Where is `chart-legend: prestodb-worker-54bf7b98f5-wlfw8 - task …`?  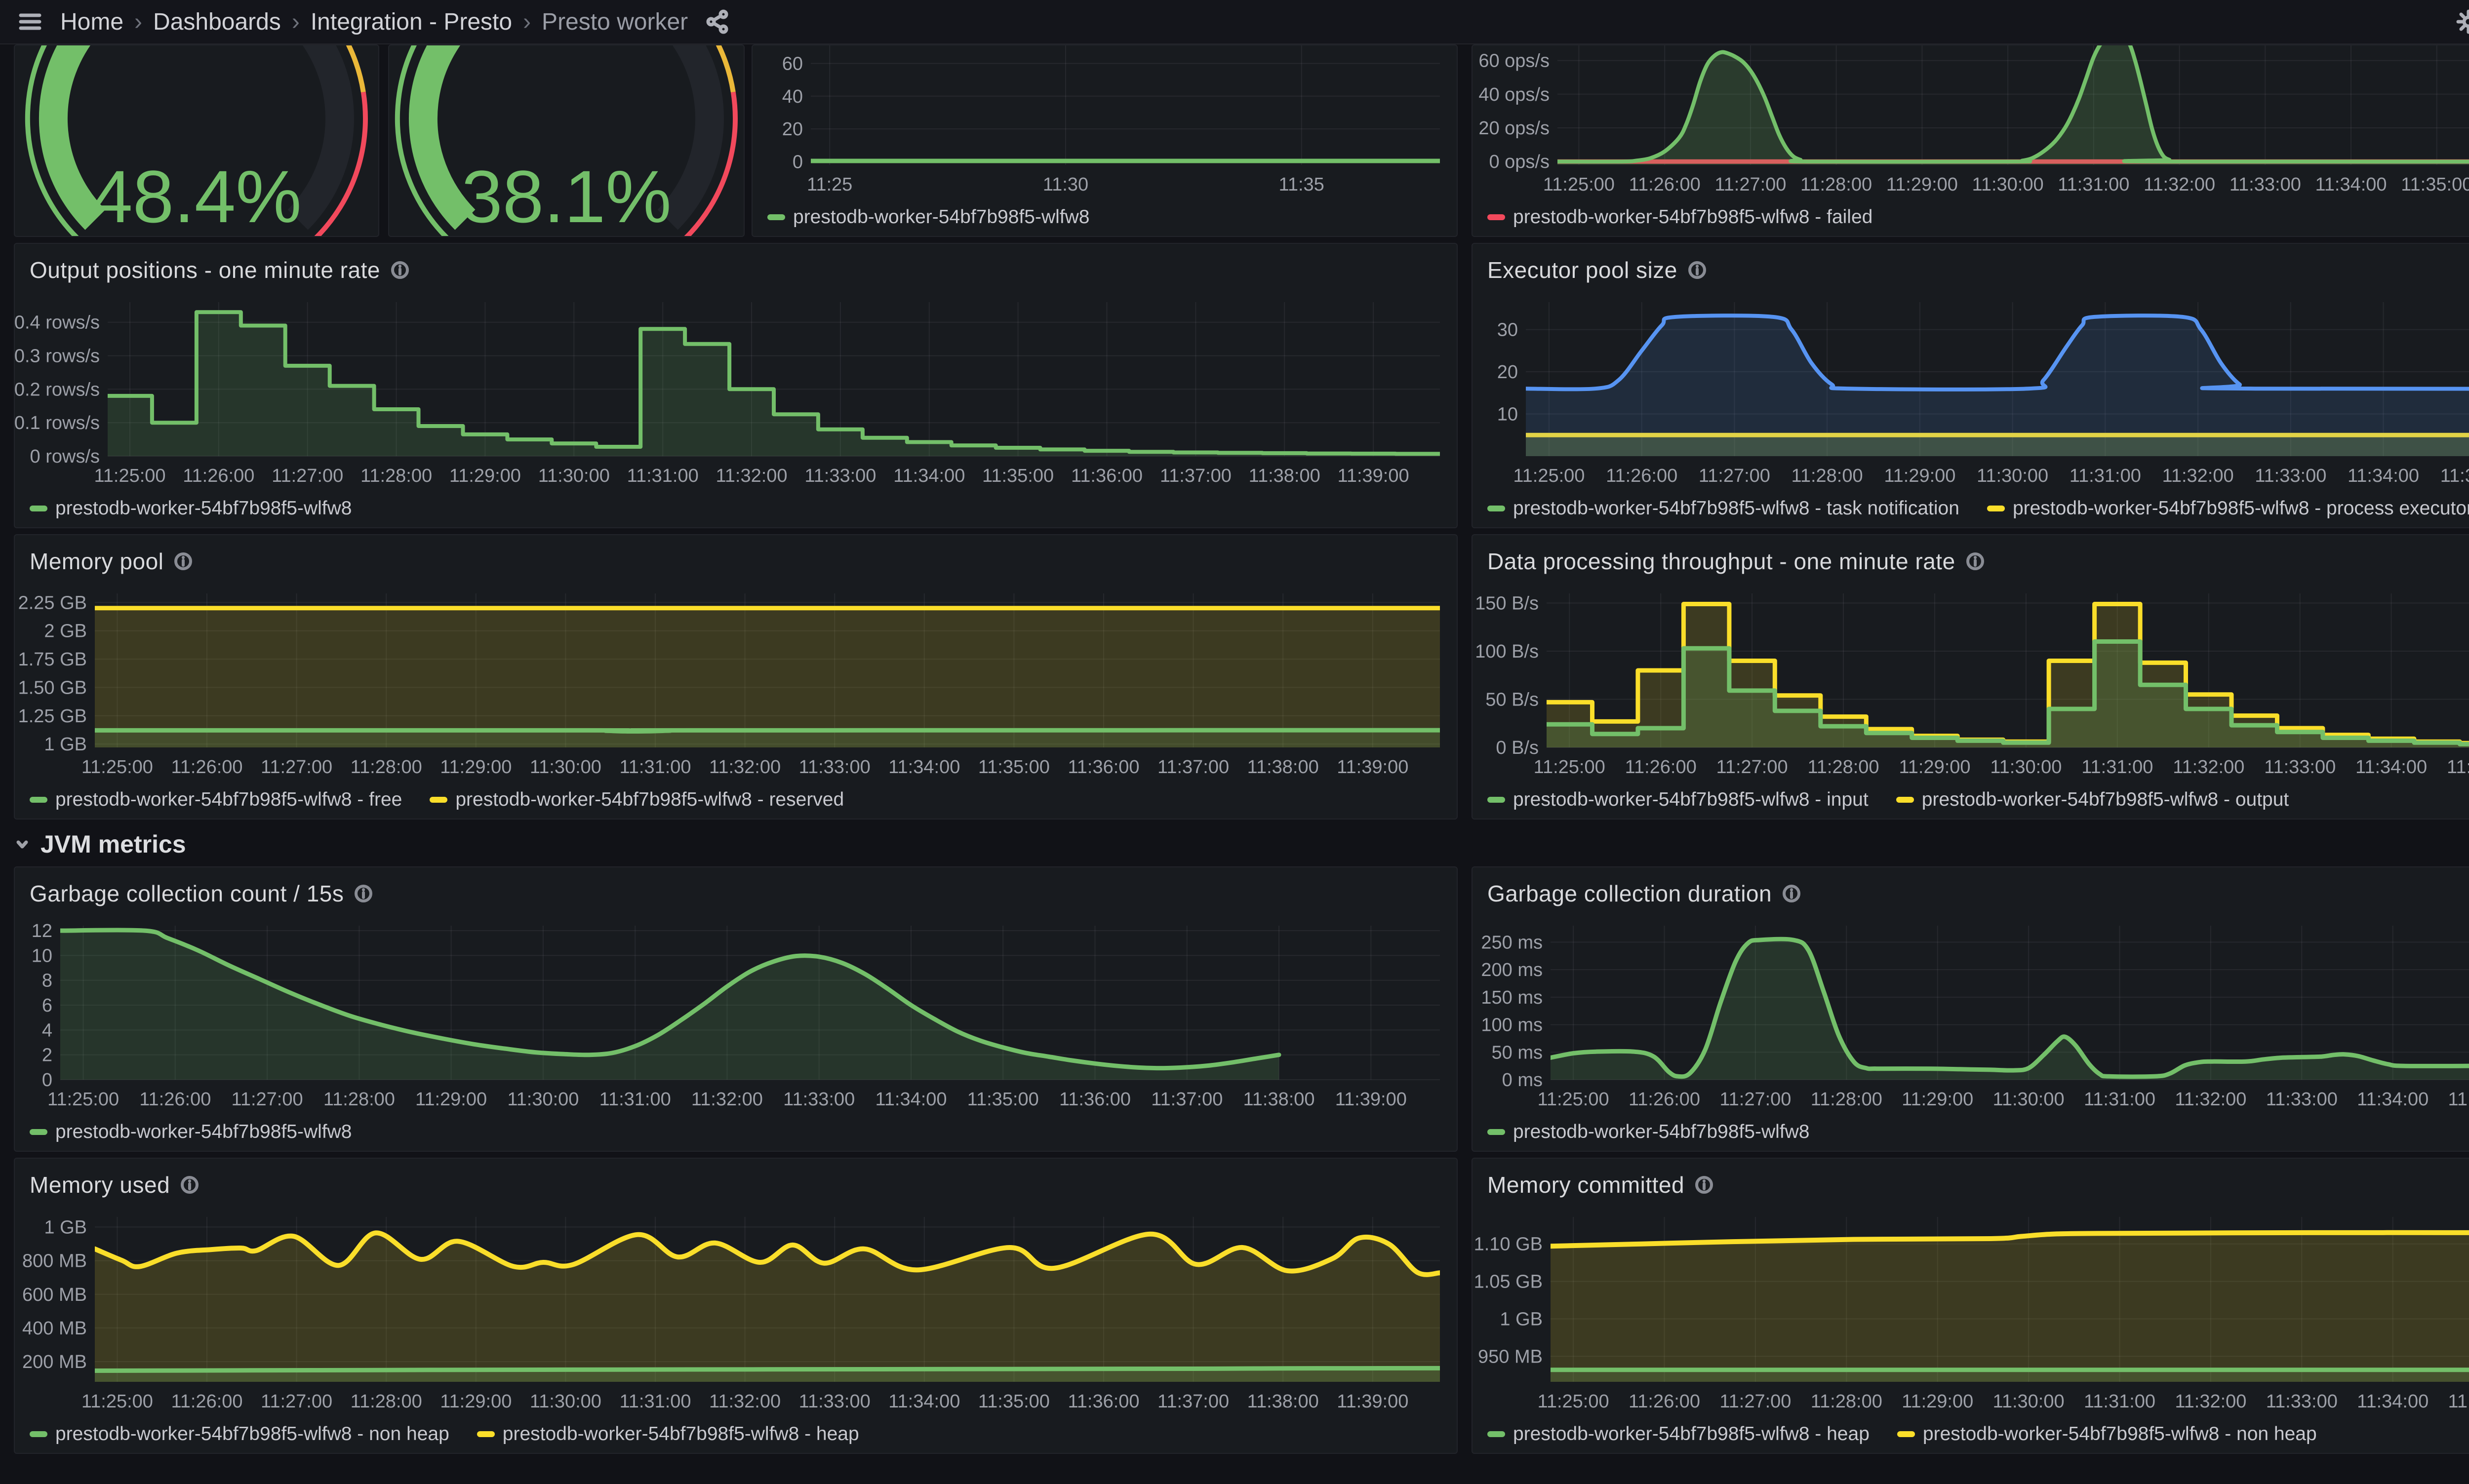
chart-legend: prestodb-worker-54bf7b98f5-wlfw8 - task … is located at coordinates (1971, 510).